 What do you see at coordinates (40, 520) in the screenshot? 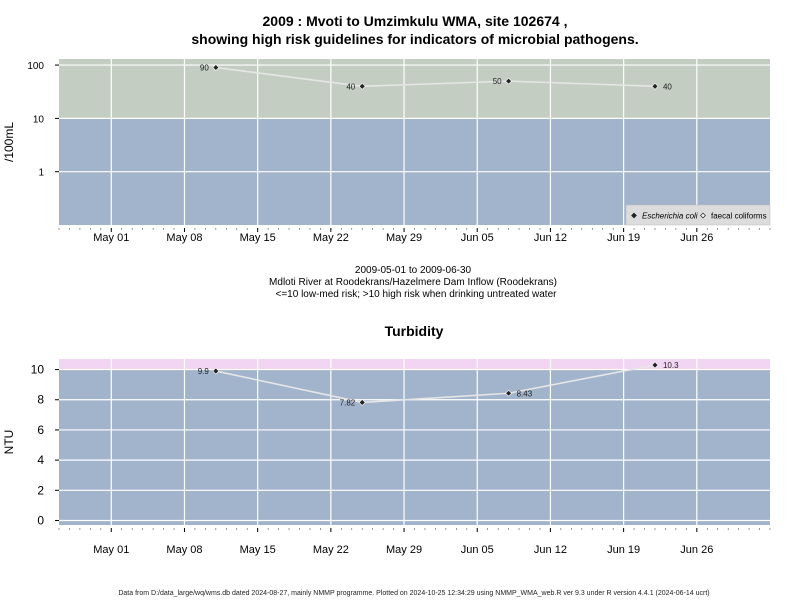
I see `chart2-ytick-label-0: 0` at bounding box center [40, 520].